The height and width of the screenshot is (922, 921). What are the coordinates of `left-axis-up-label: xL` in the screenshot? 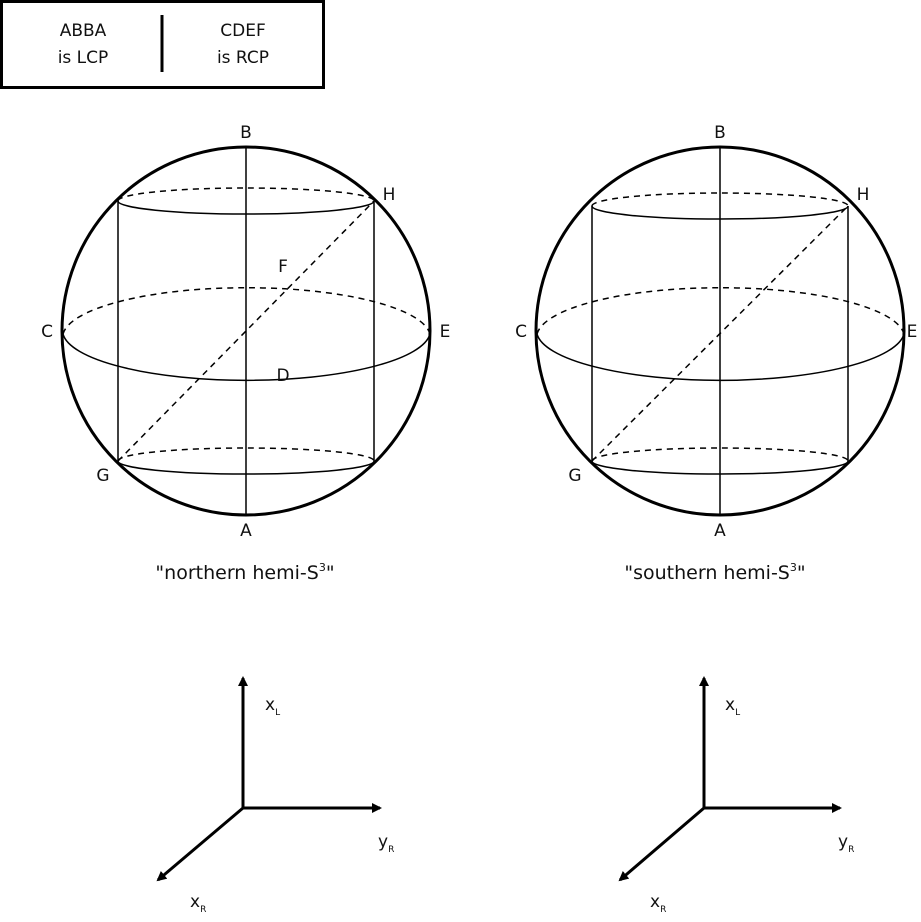 It's located at (272, 706).